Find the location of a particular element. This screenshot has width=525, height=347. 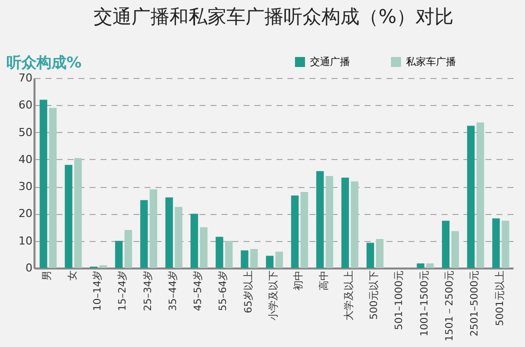

legend-label: 私家车广播 is located at coordinates (431, 62).